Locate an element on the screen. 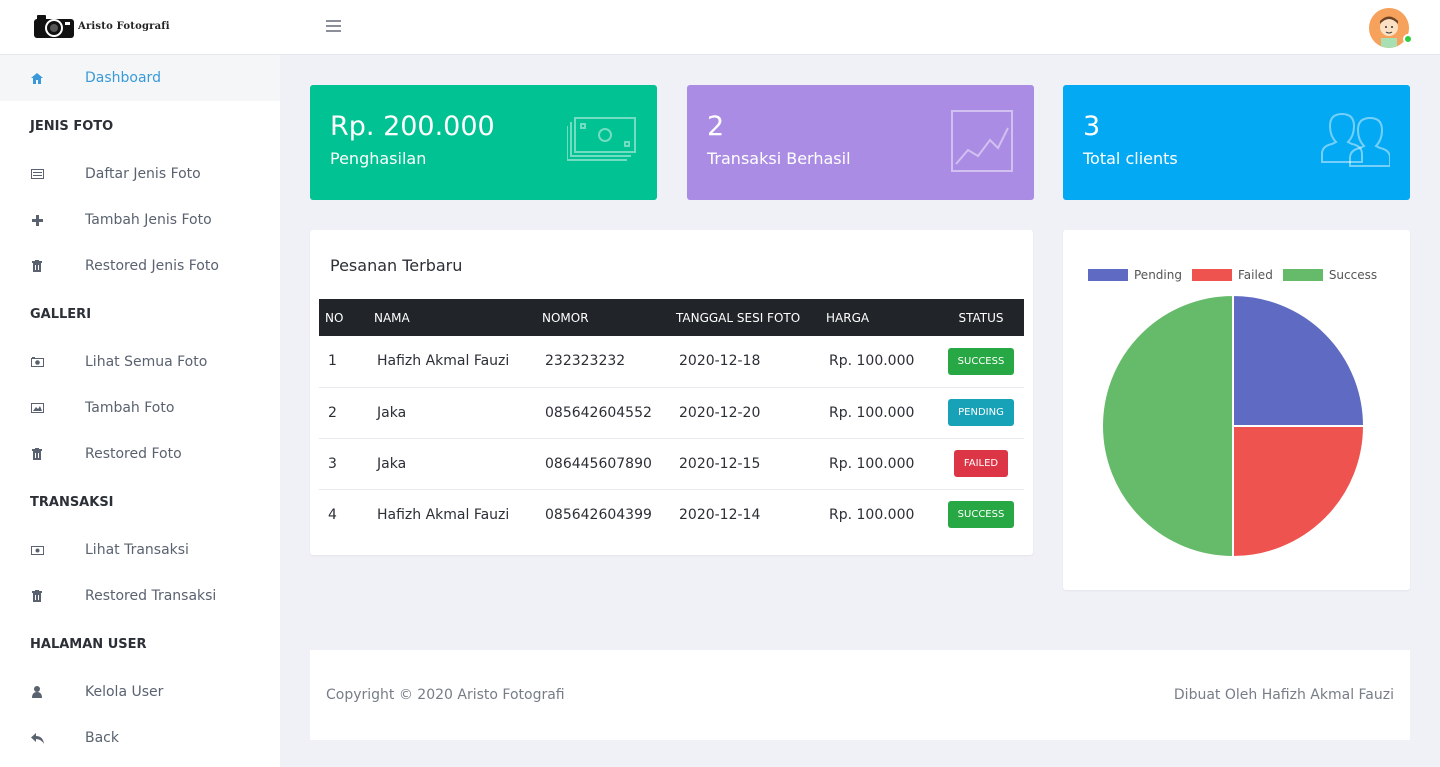 The width and height of the screenshot is (1440, 767). stat-value: 3 is located at coordinates (1092, 126).